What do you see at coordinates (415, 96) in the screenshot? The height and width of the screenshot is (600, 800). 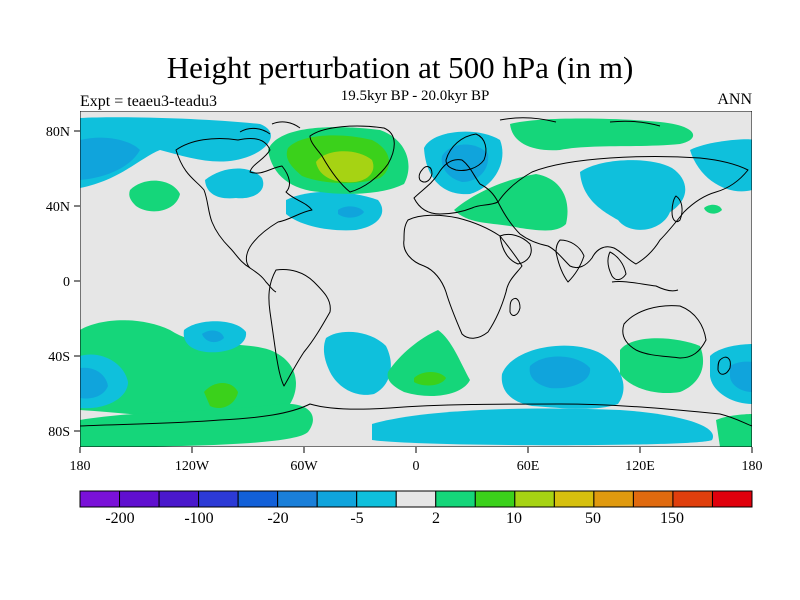 I see `plot-subtitle: 19.5kyr BP - 20.0kyr BP` at bounding box center [415, 96].